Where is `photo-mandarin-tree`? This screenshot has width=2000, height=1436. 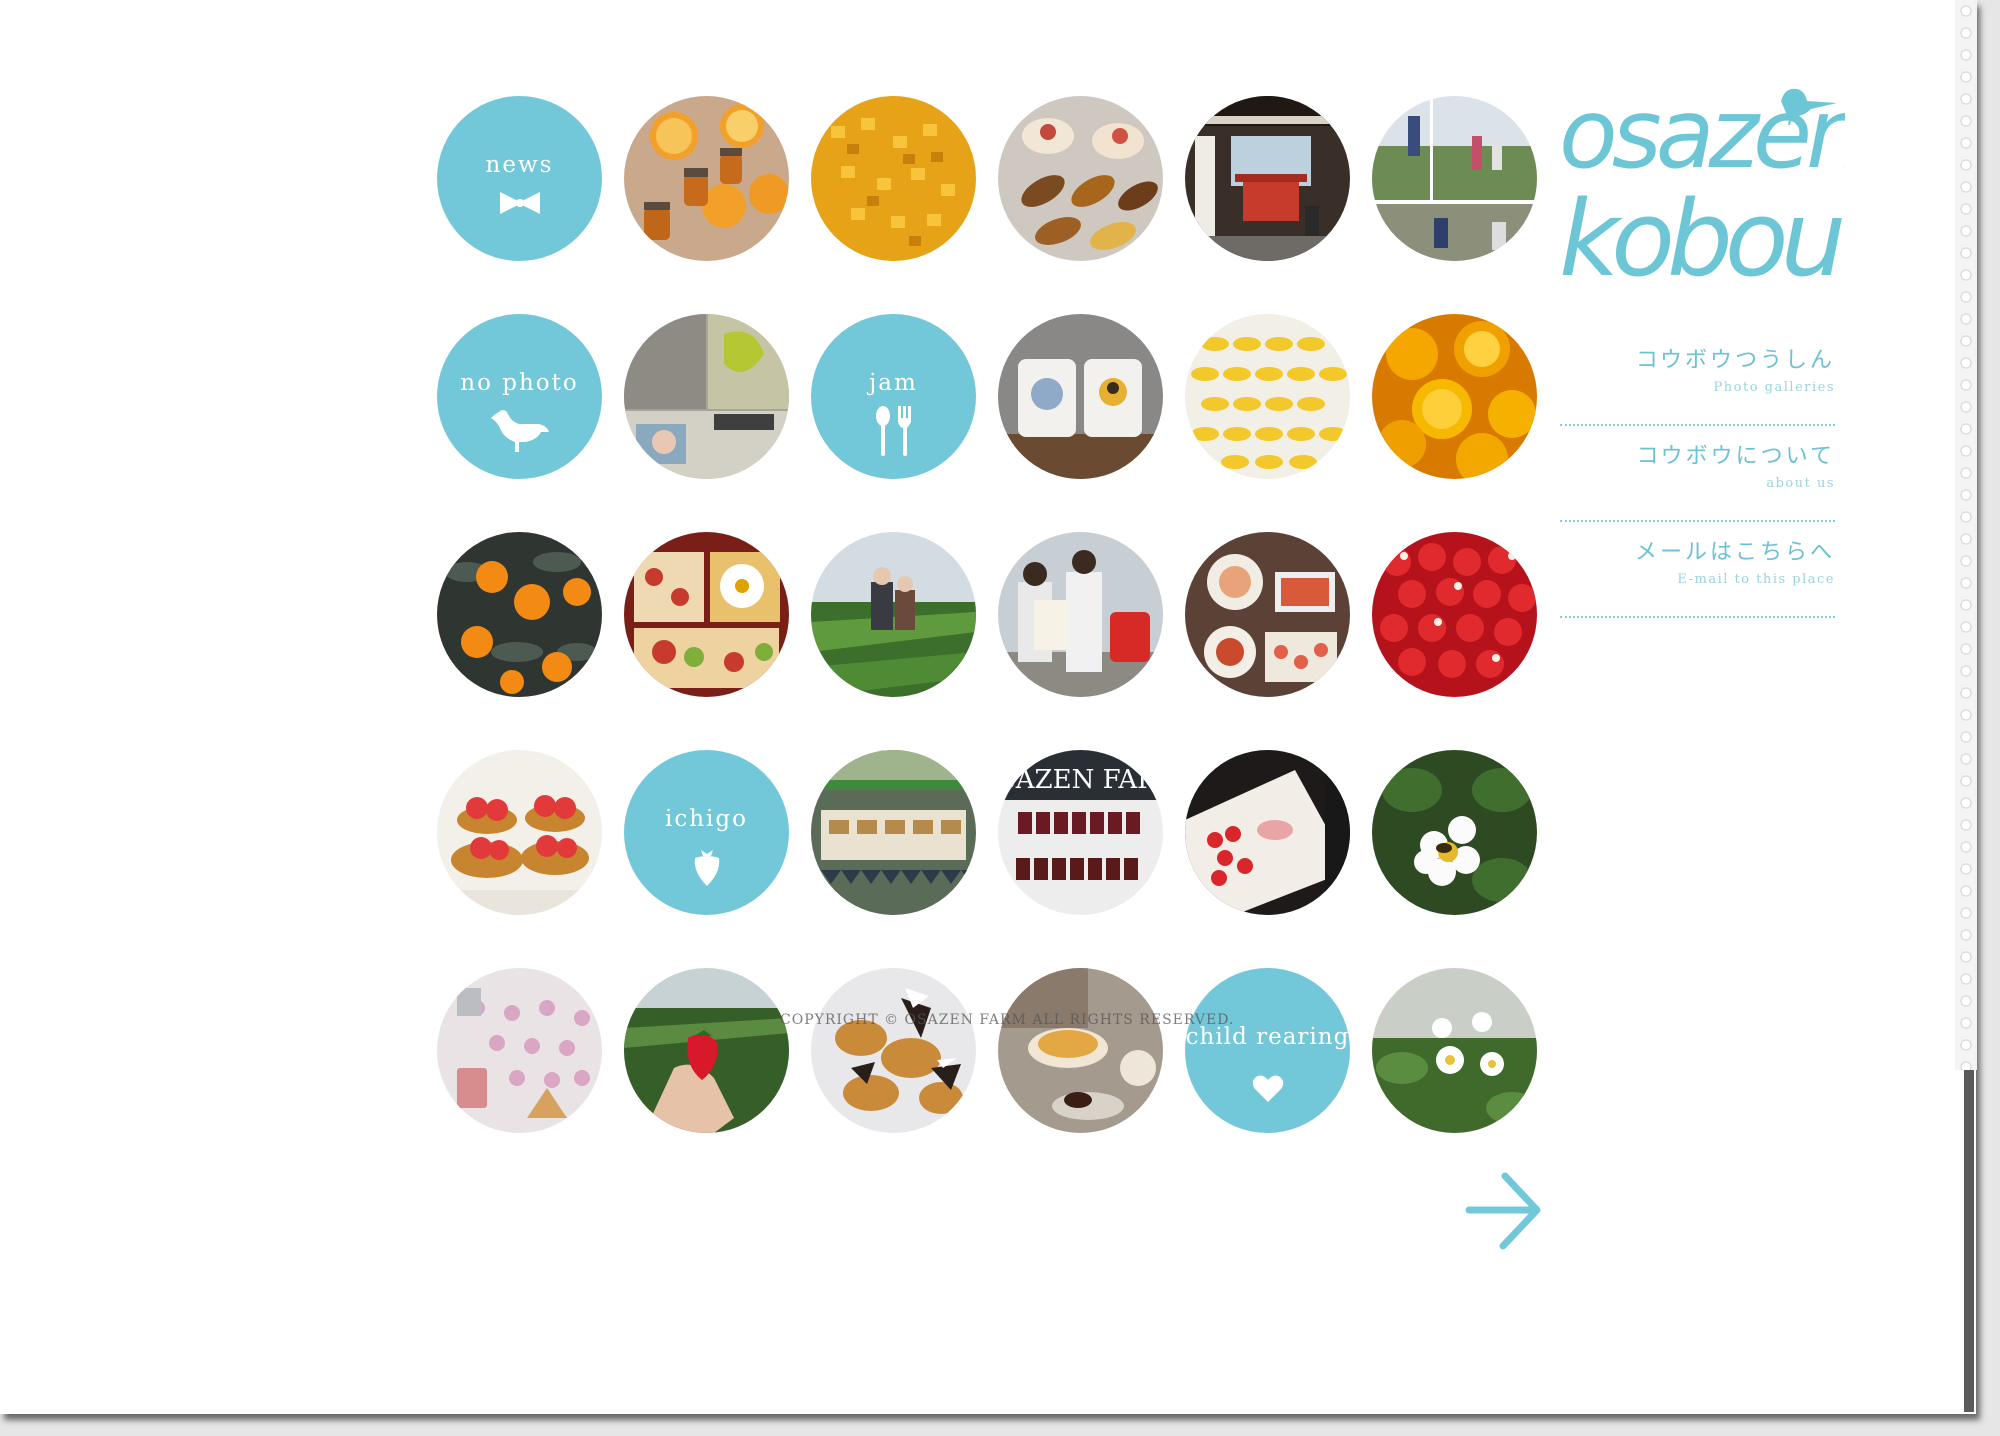 photo-mandarin-tree is located at coordinates (519, 614).